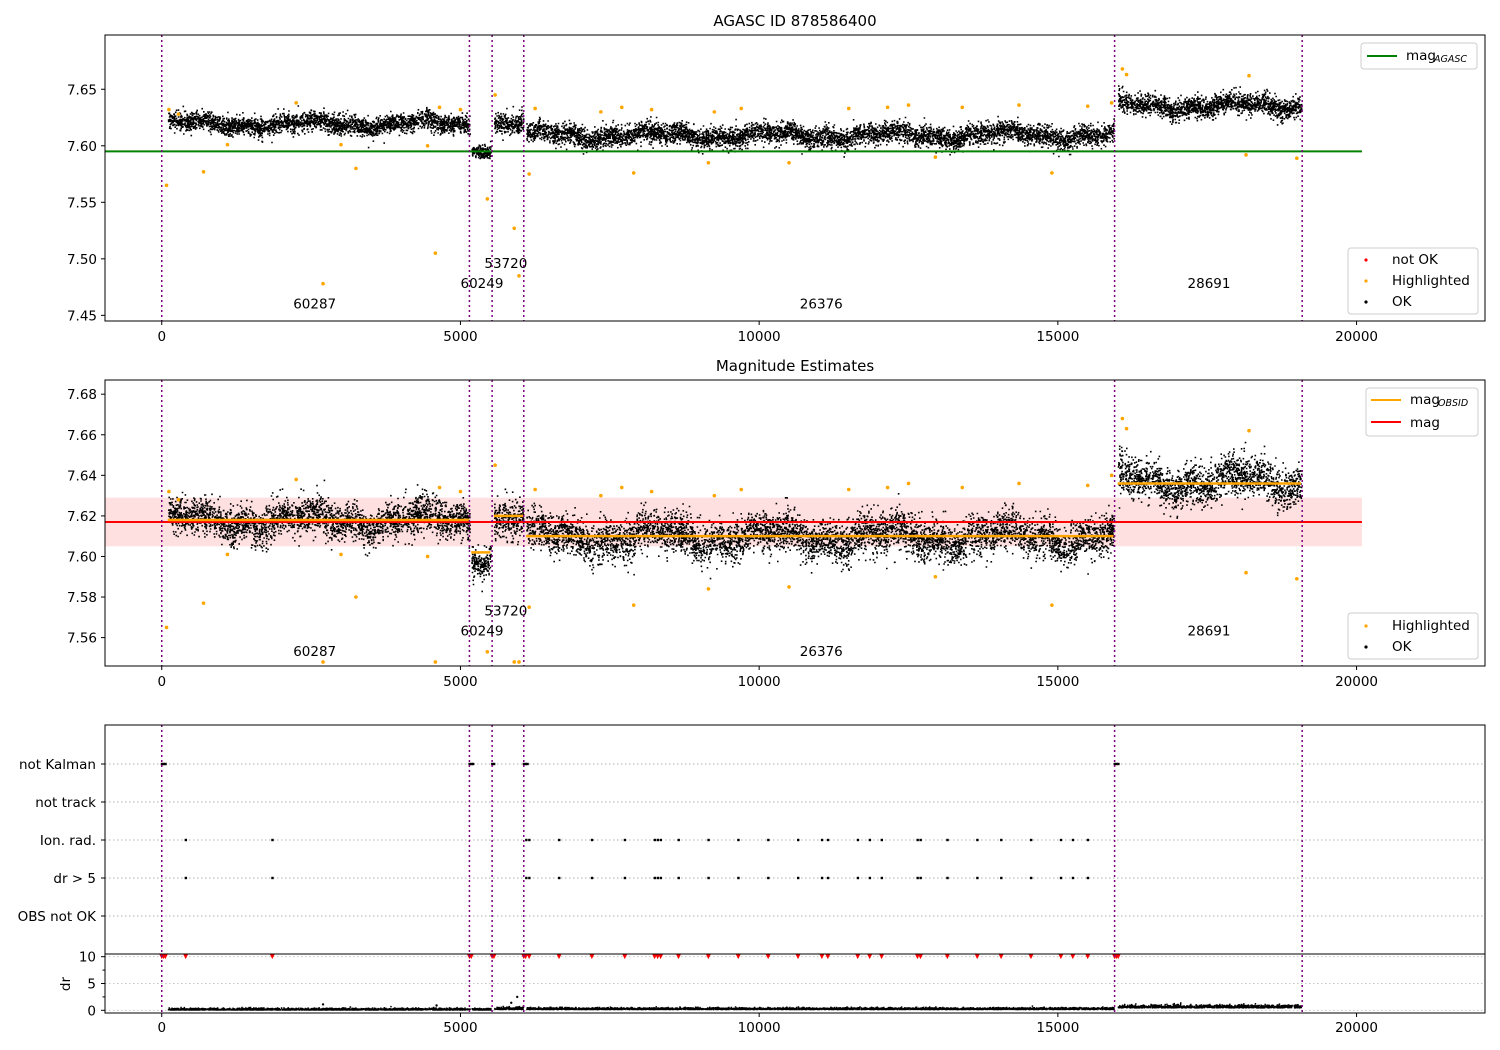 The width and height of the screenshot is (1500, 1050). Describe the element at coordinates (1450, 59) in the screenshot. I see `legend-mag-agasc-sub: AGASC` at that location.